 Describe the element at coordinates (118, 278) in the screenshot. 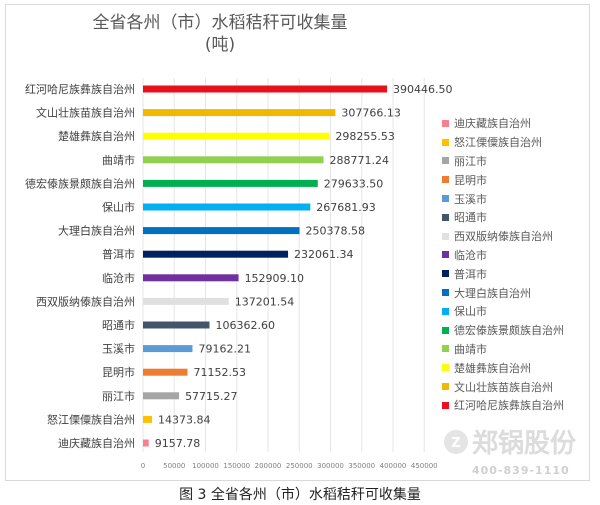

I see `category-label: 临沧市` at that location.